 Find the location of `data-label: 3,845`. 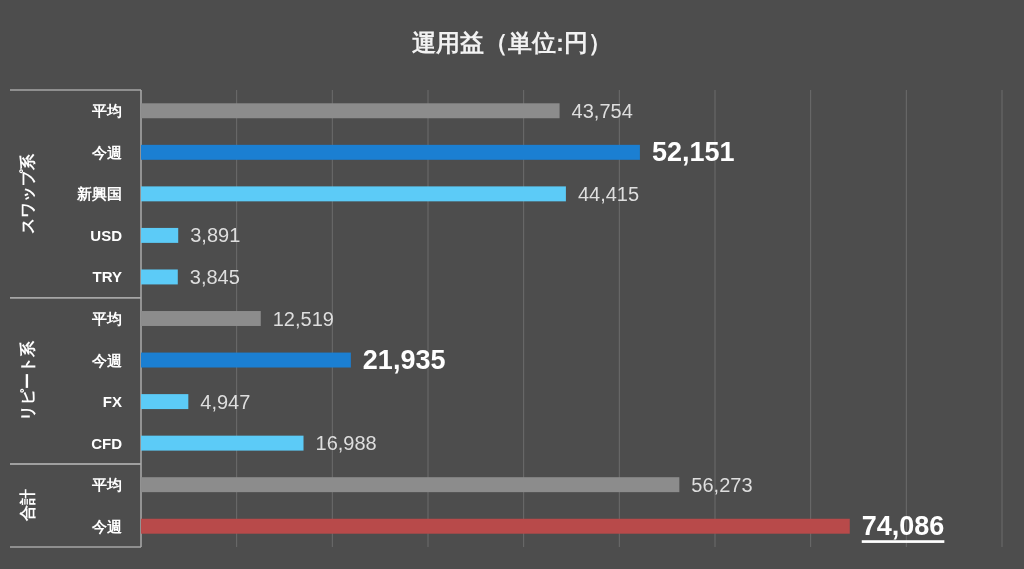

data-label: 3,845 is located at coordinates (214, 276).